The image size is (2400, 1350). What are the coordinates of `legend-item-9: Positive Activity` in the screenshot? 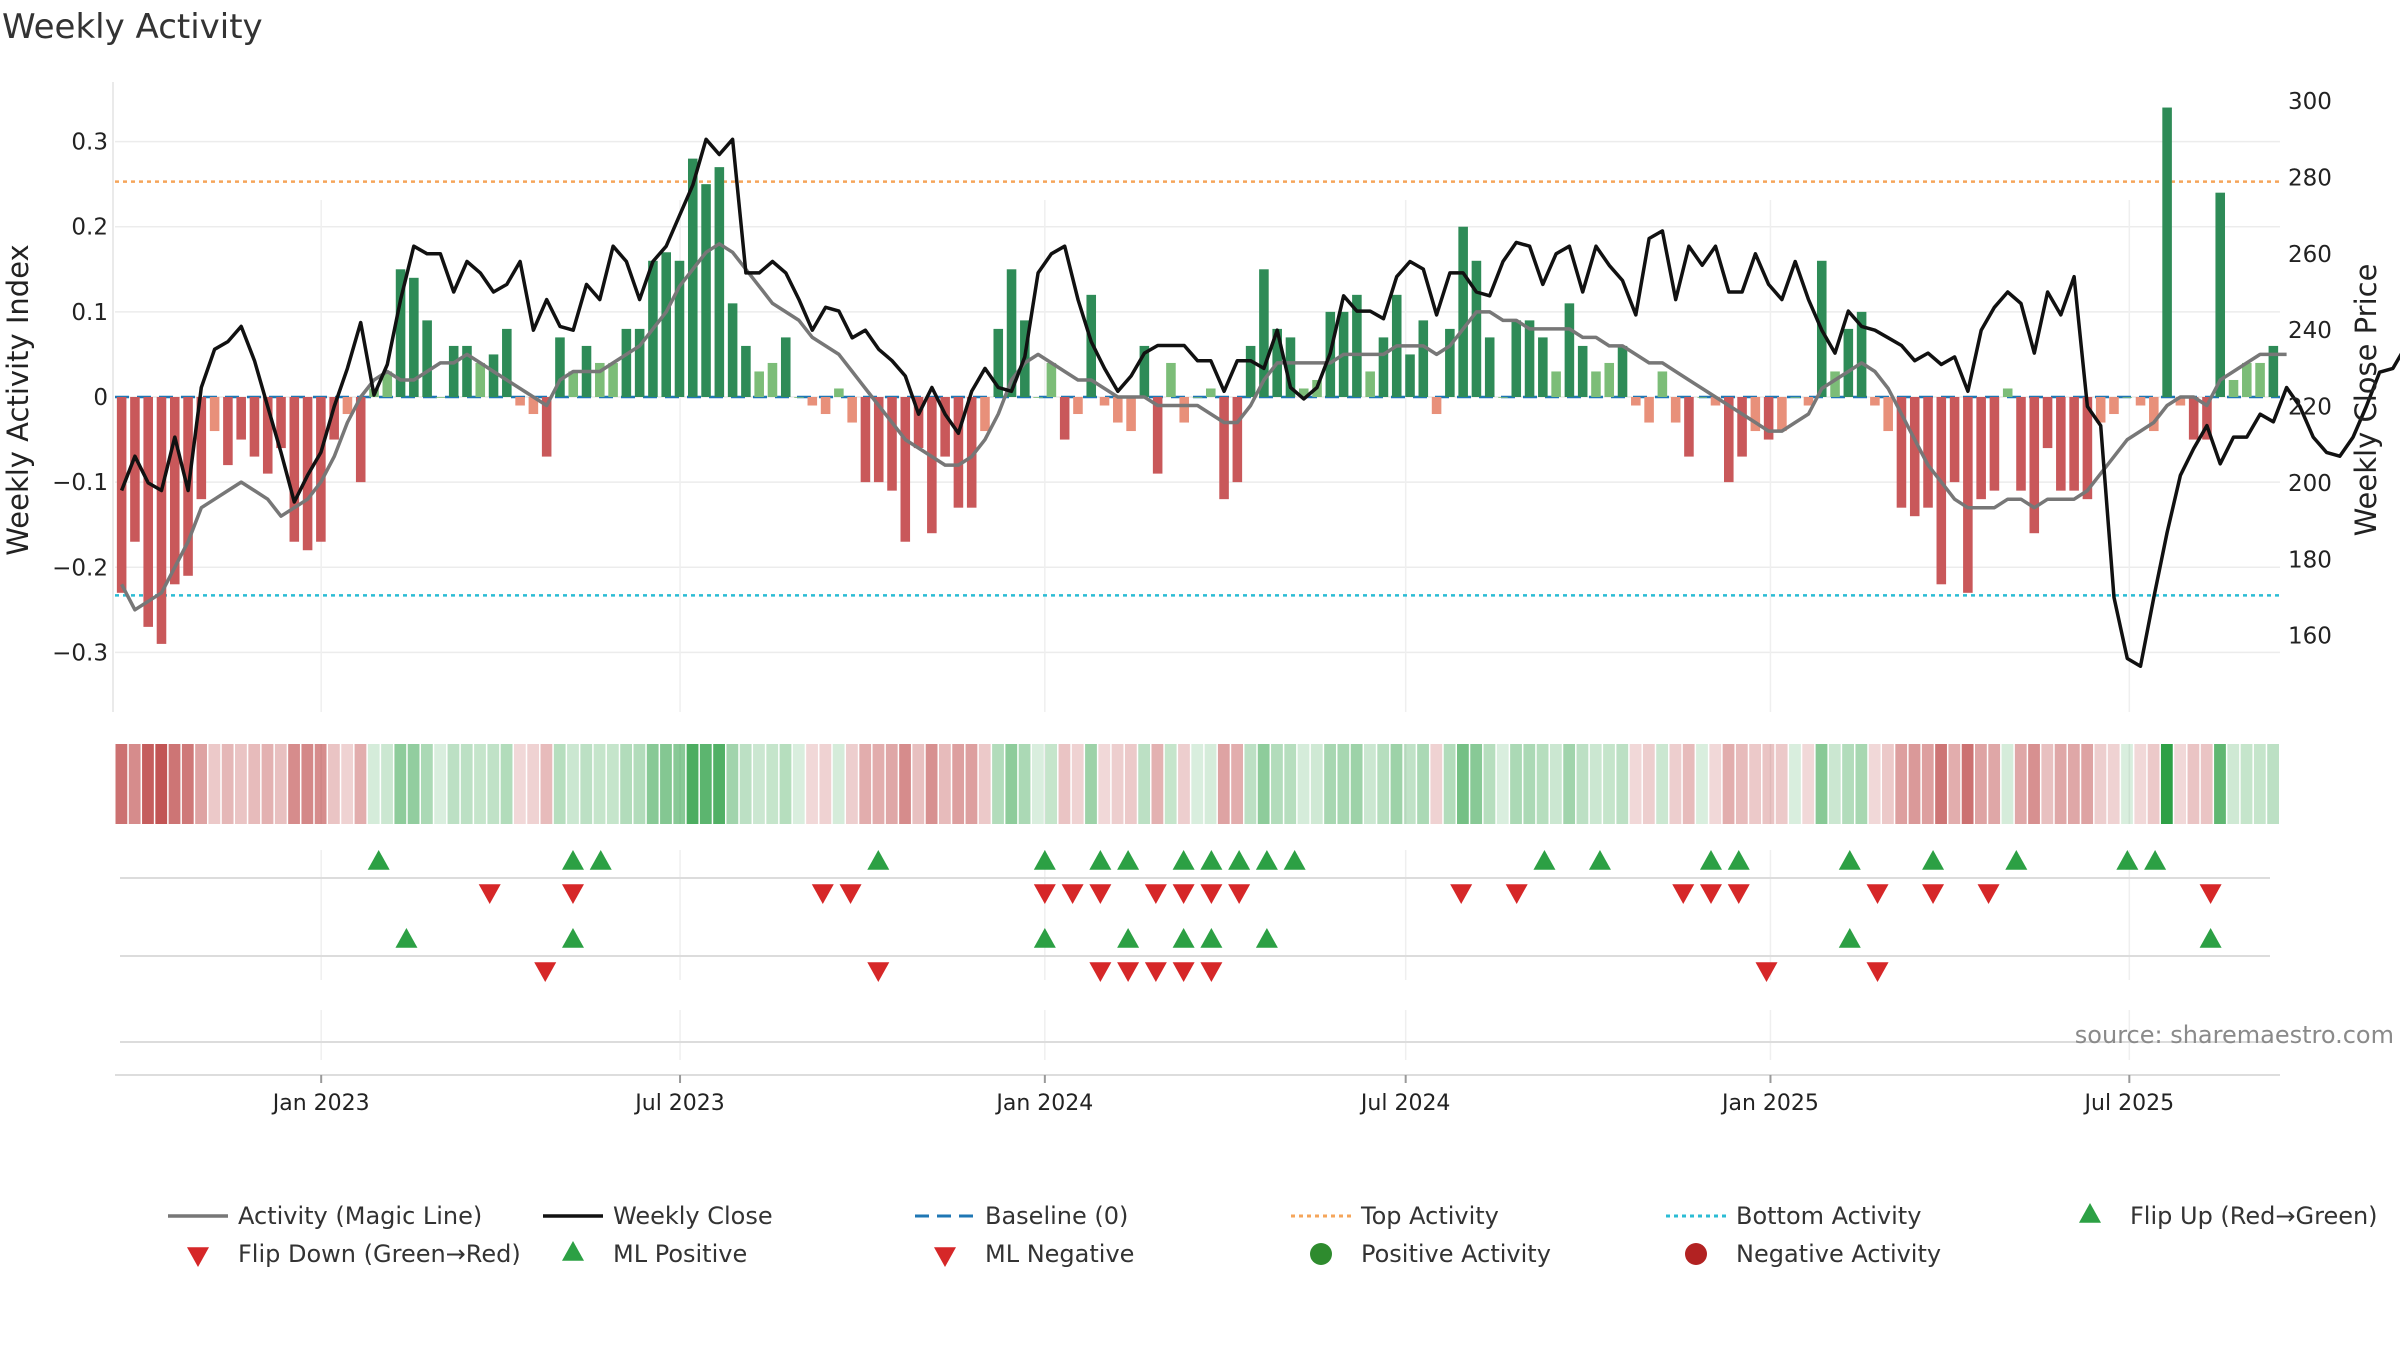 It's located at (1430, 1254).